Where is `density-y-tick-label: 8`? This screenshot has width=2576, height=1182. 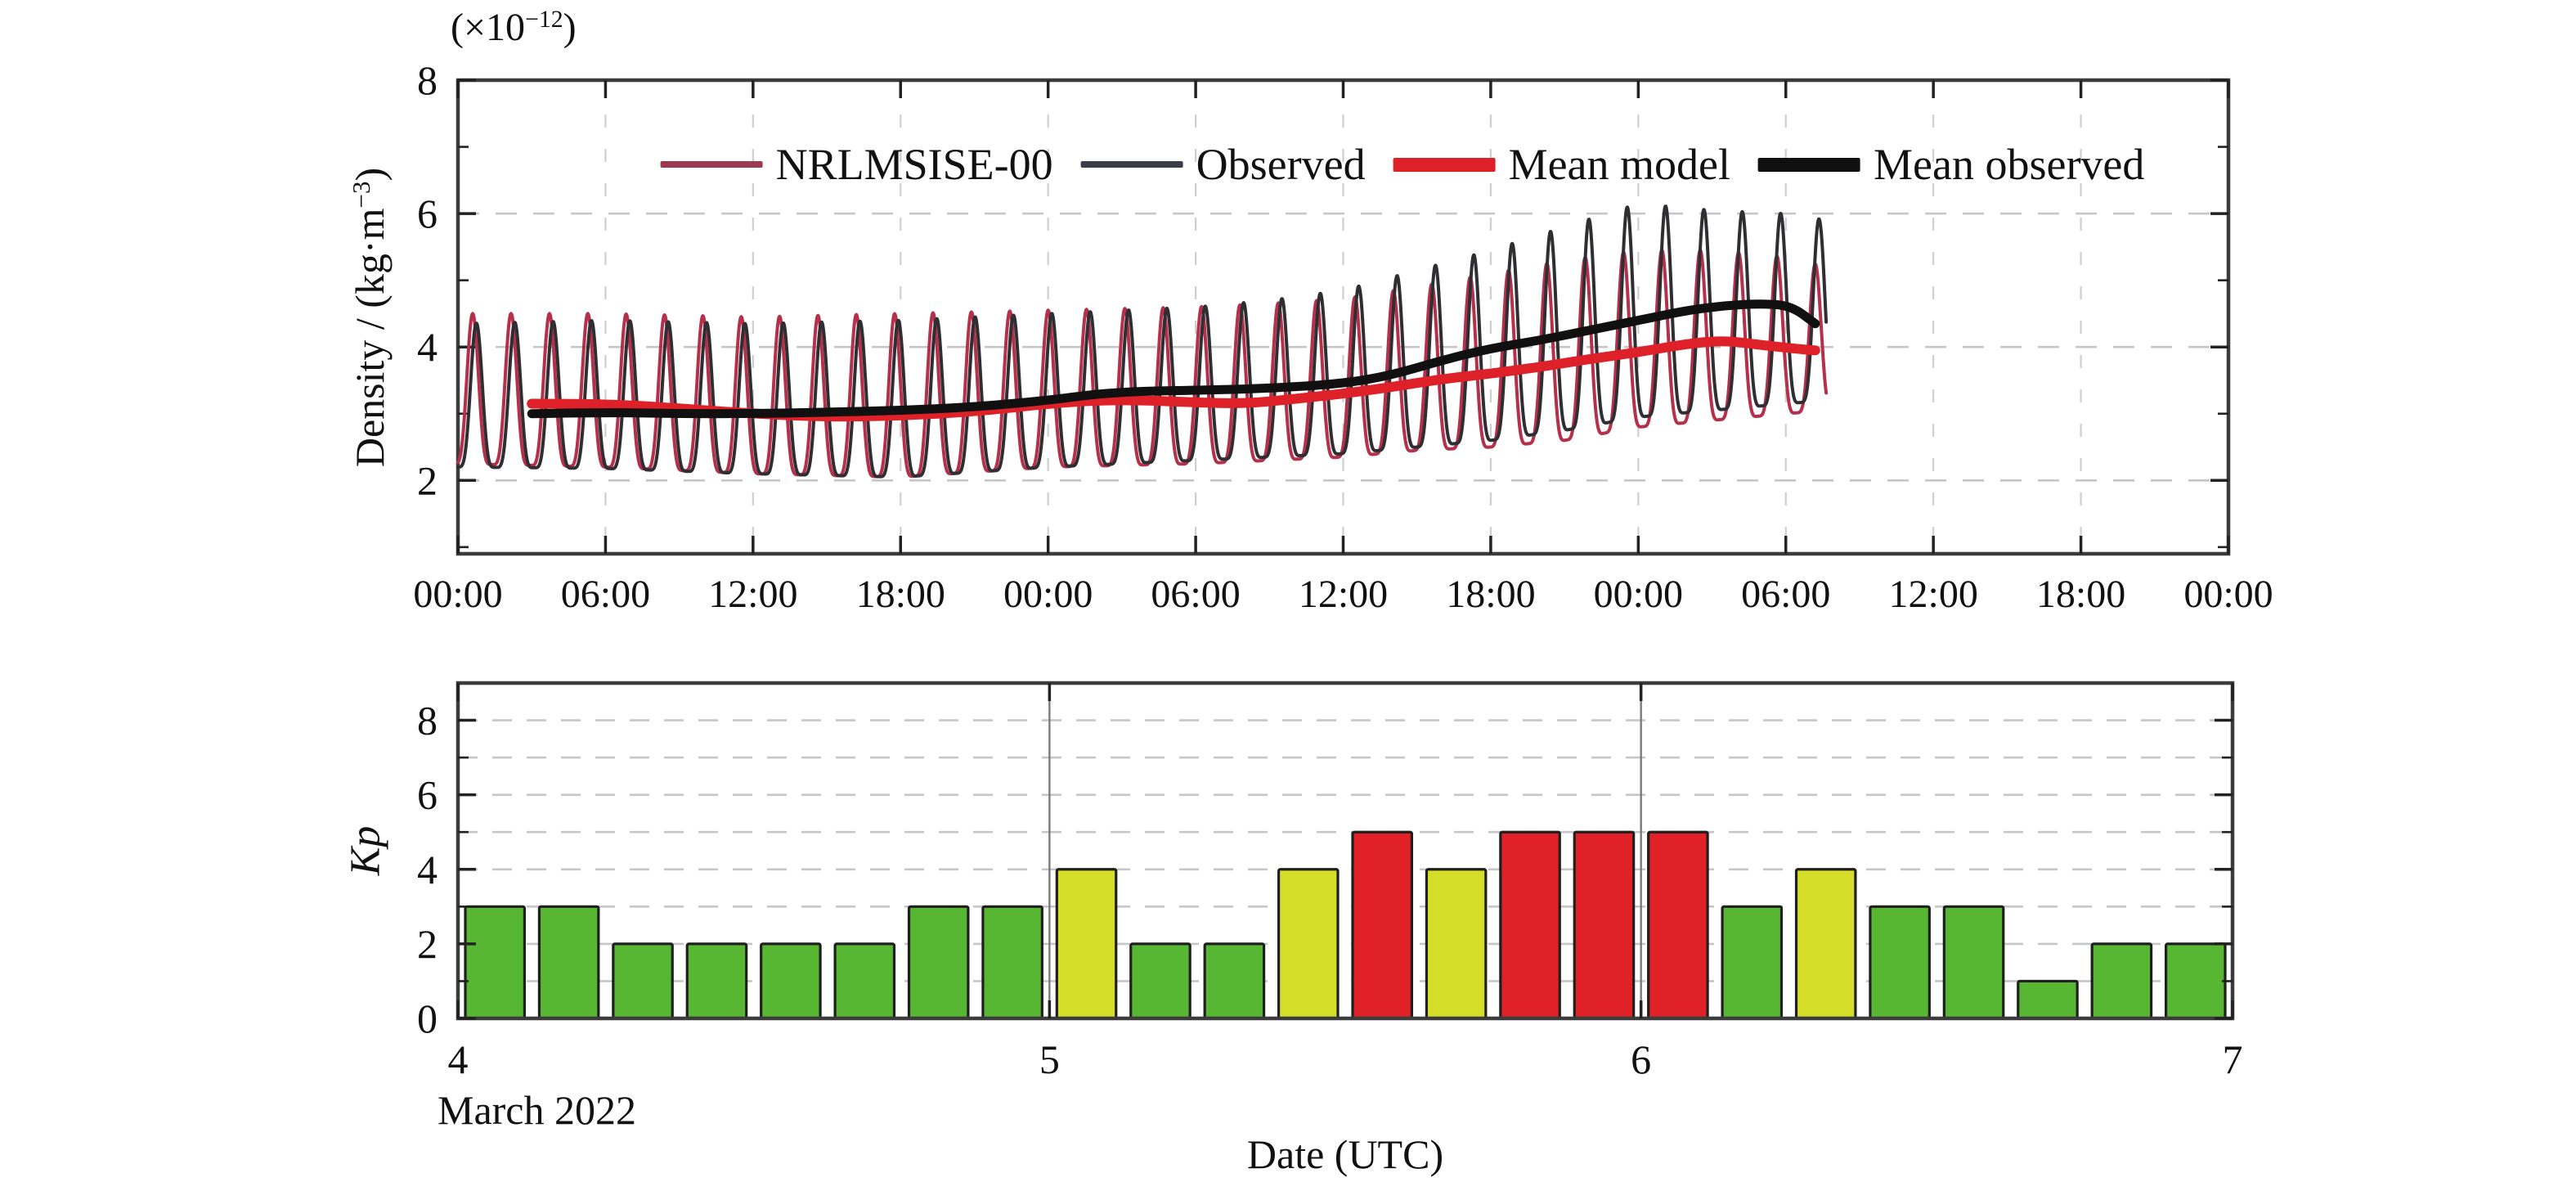 density-y-tick-label: 8 is located at coordinates (427, 80).